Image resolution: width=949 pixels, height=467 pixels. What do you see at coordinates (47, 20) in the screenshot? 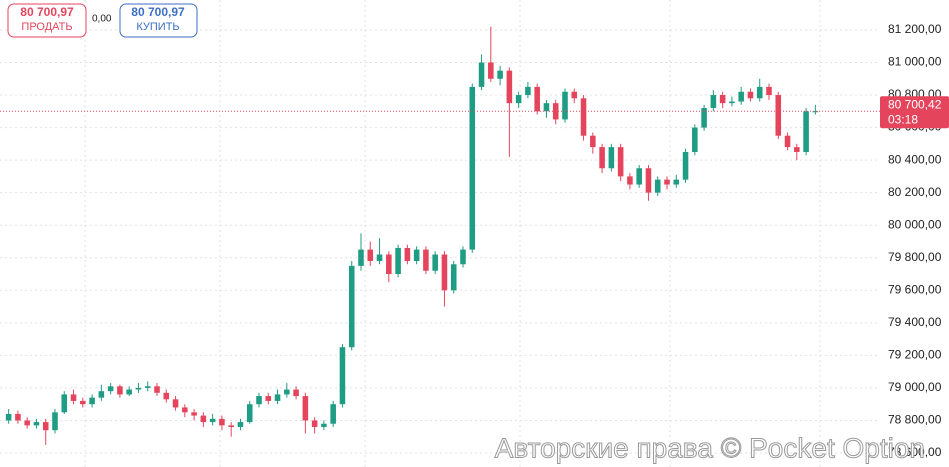
I see `sell-button` at bounding box center [47, 20].